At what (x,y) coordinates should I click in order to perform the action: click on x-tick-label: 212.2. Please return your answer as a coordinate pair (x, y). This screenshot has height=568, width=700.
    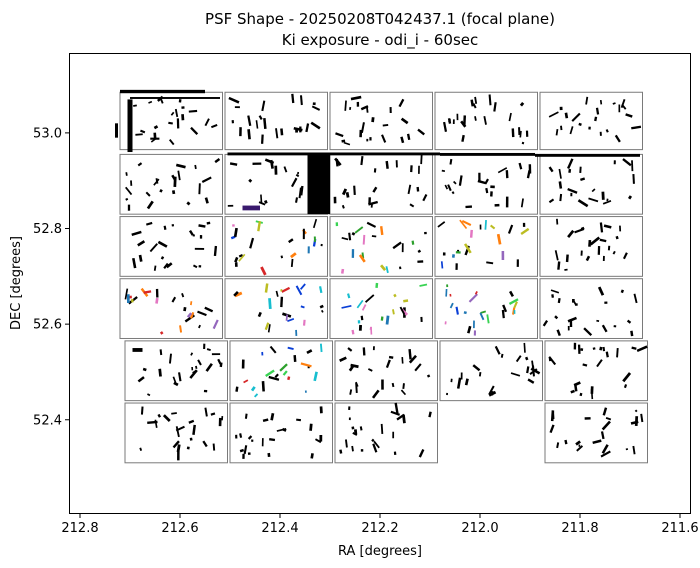
    Looking at the image, I should click on (379, 528).